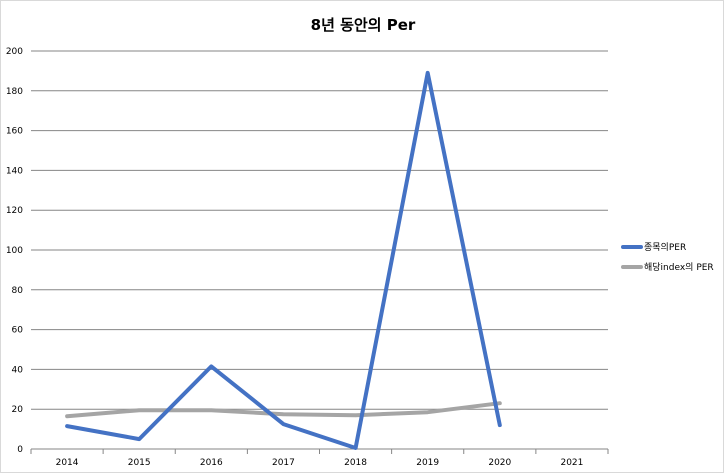 The width and height of the screenshot is (724, 474). Describe the element at coordinates (18, 370) in the screenshot. I see `y-tick-label: 40` at that location.